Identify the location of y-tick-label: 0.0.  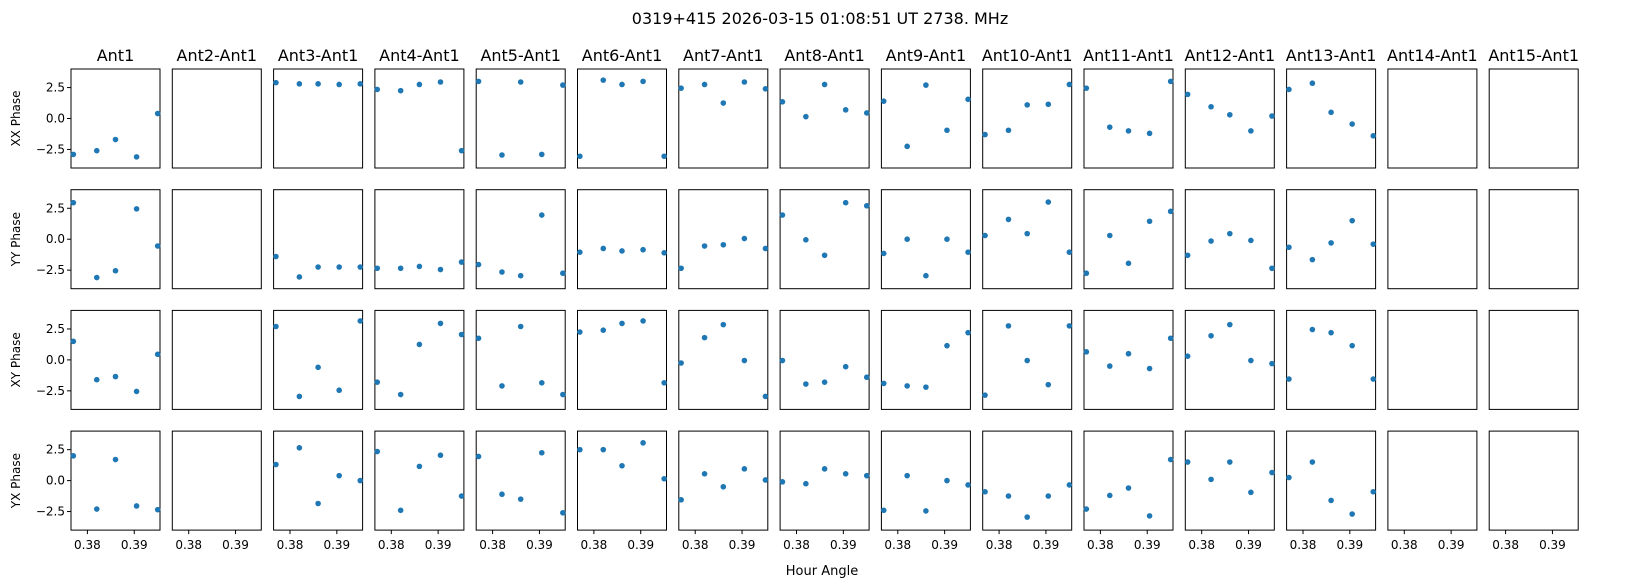
(55, 119).